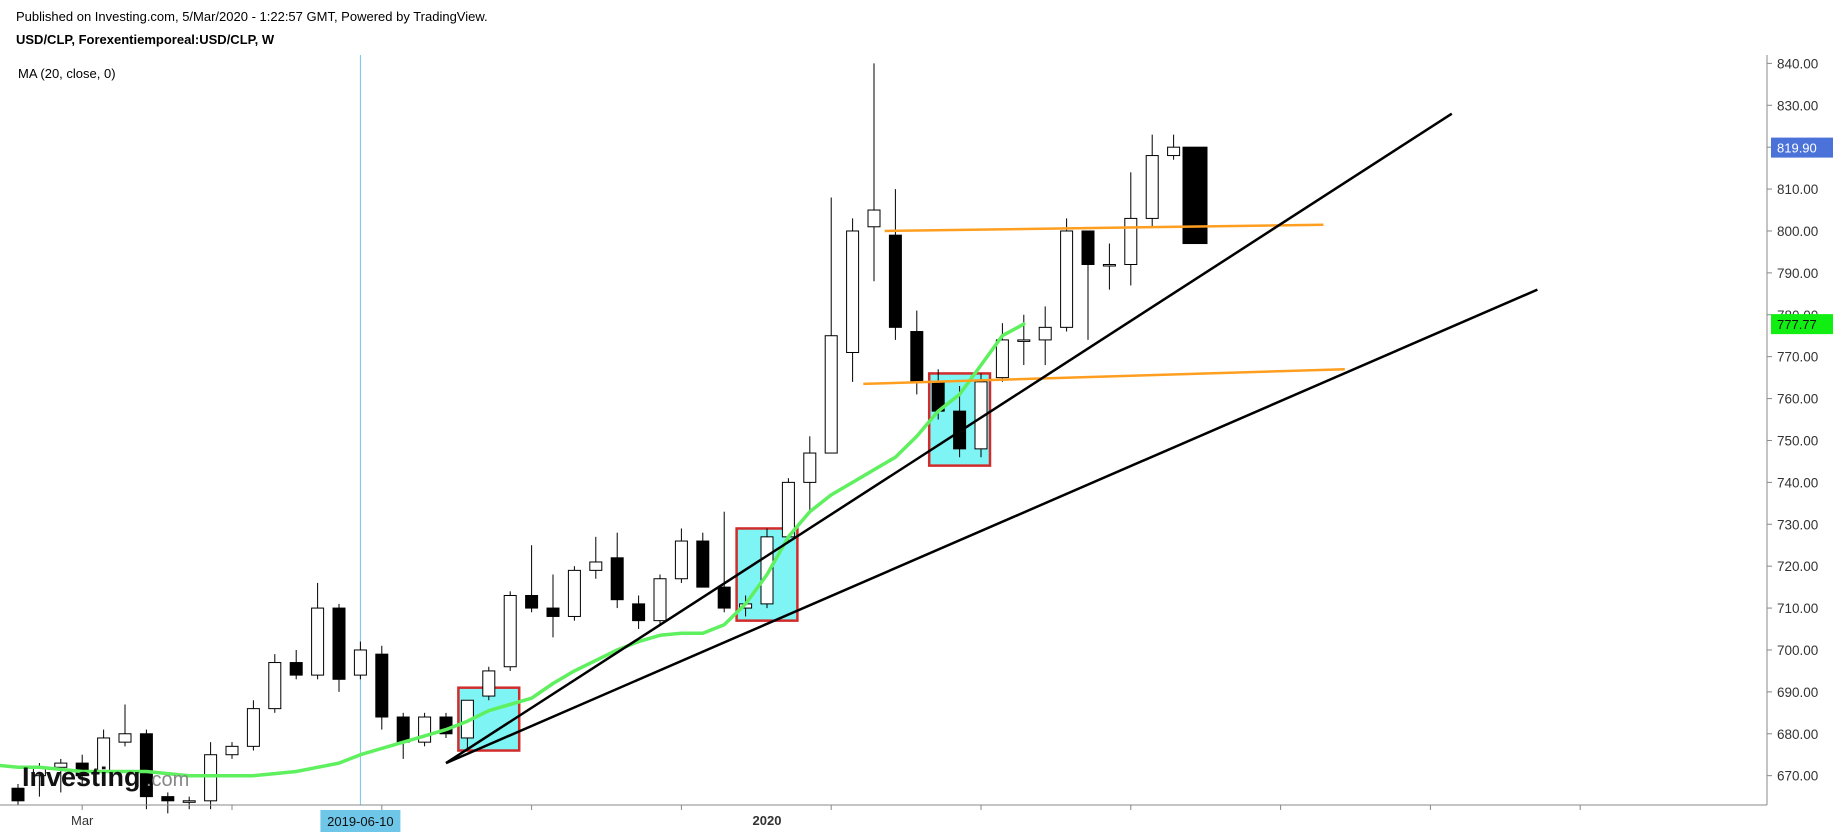  I want to click on last-price-tag, so click(1802, 147).